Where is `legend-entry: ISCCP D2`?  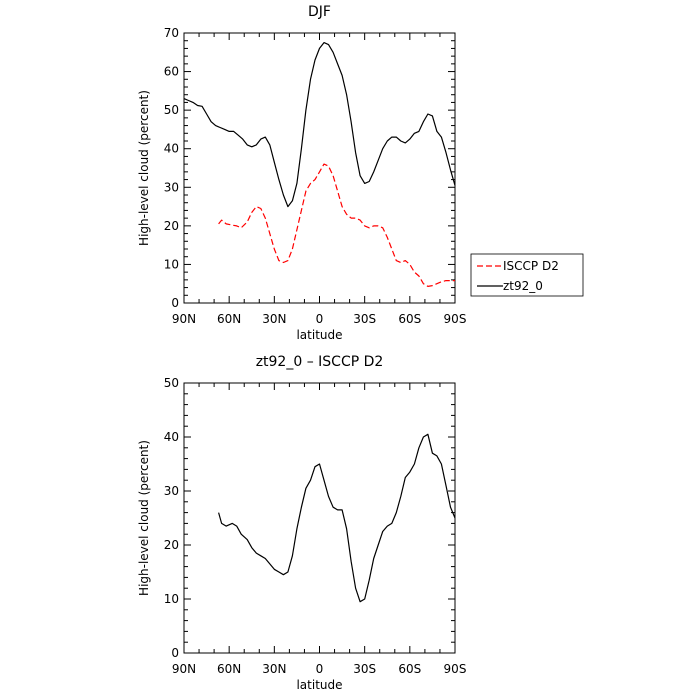 legend-entry: ISCCP D2 is located at coordinates (531, 266).